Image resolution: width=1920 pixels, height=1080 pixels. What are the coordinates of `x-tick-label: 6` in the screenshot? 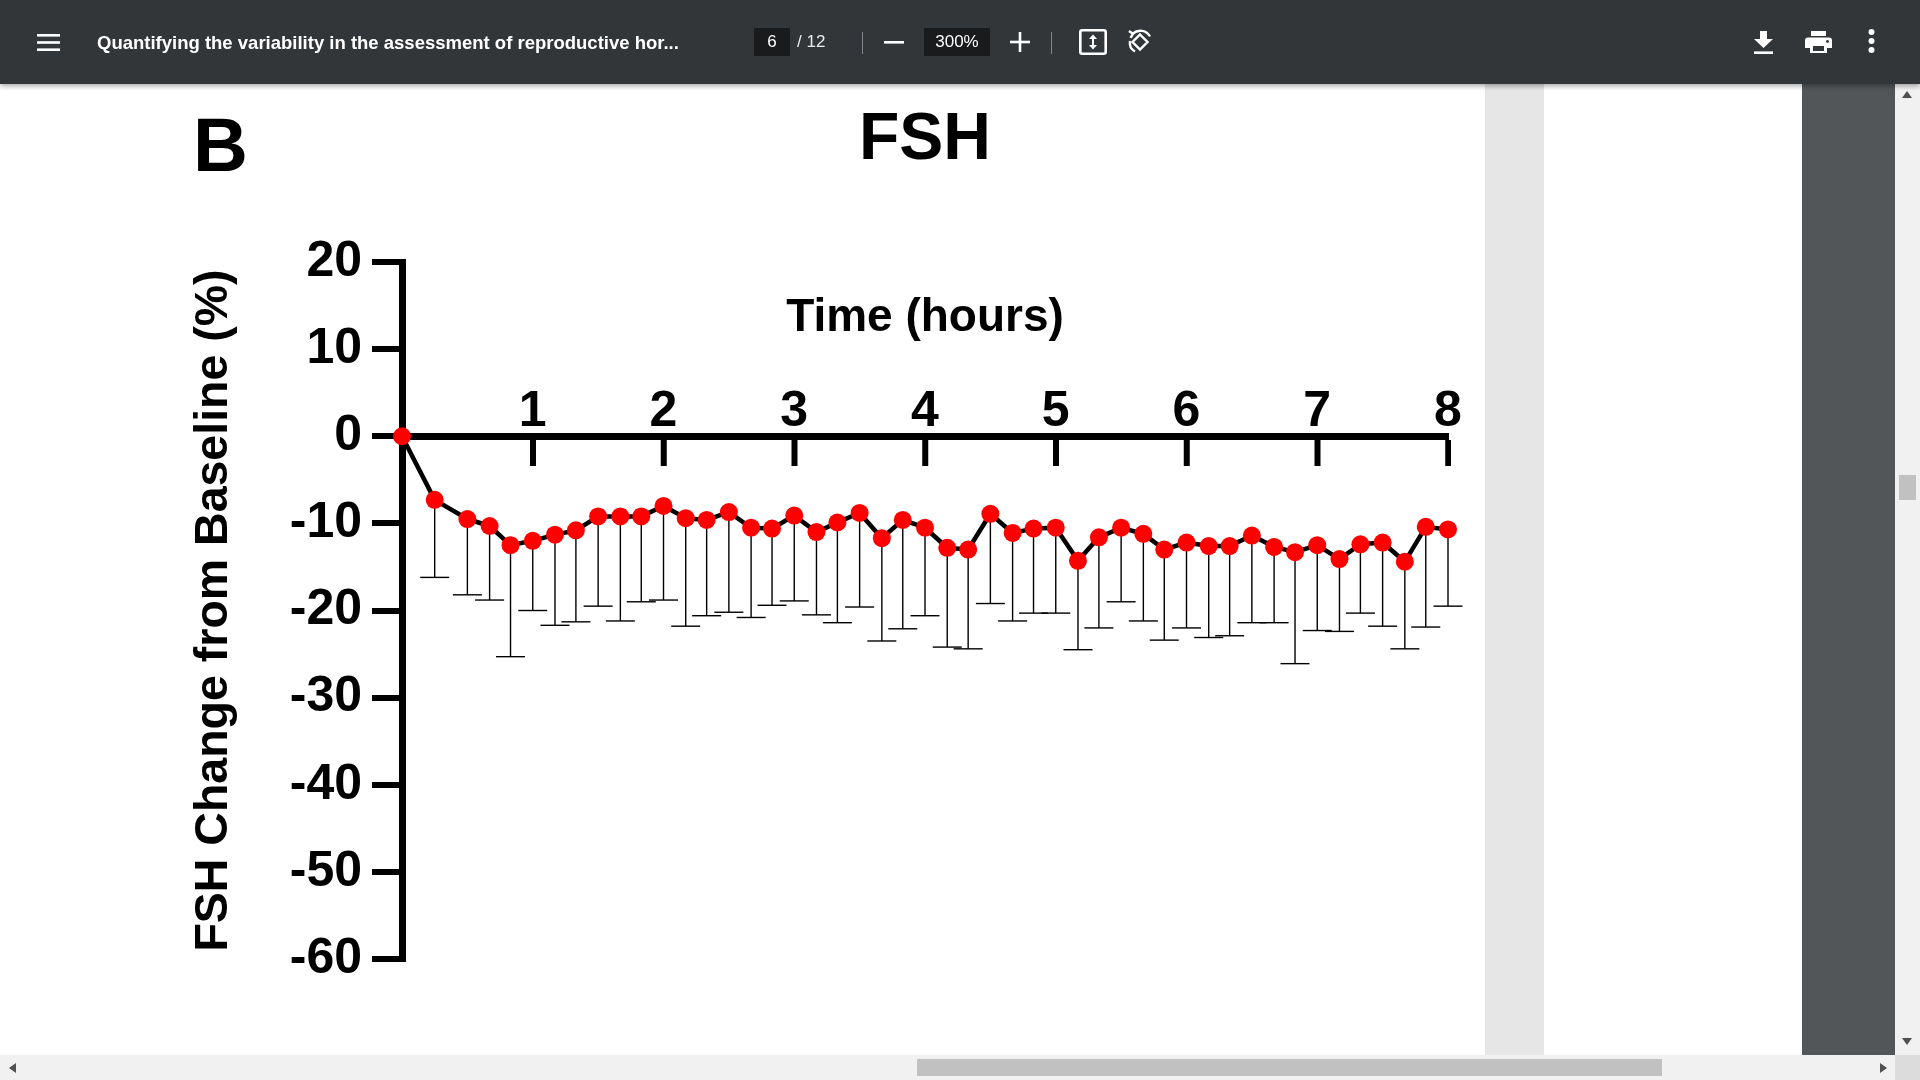 It's located at (1186, 409).